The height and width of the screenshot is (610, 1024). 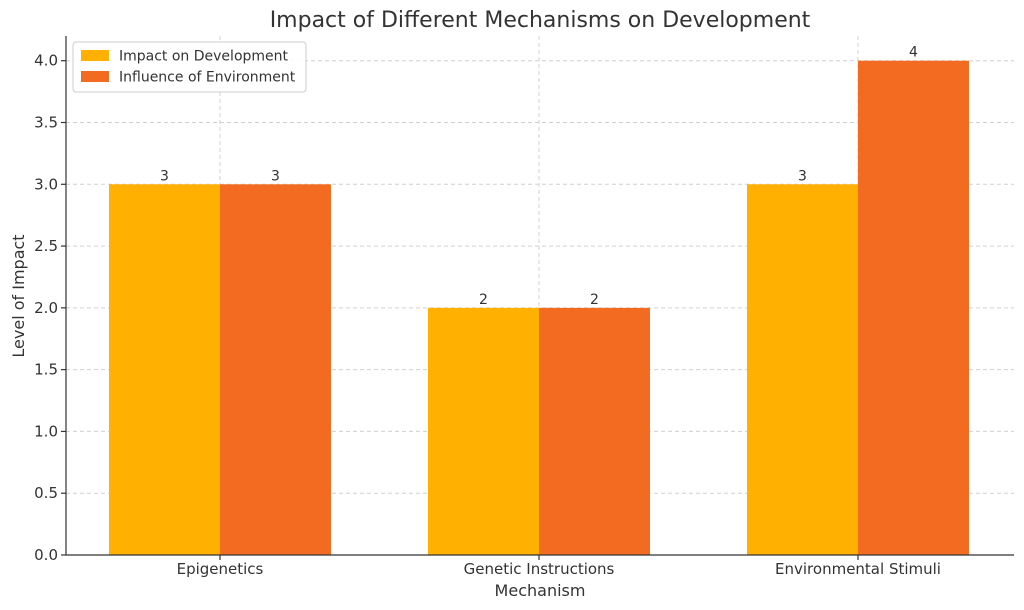 What do you see at coordinates (540, 590) in the screenshot?
I see `x-axis-title: Mechanism` at bounding box center [540, 590].